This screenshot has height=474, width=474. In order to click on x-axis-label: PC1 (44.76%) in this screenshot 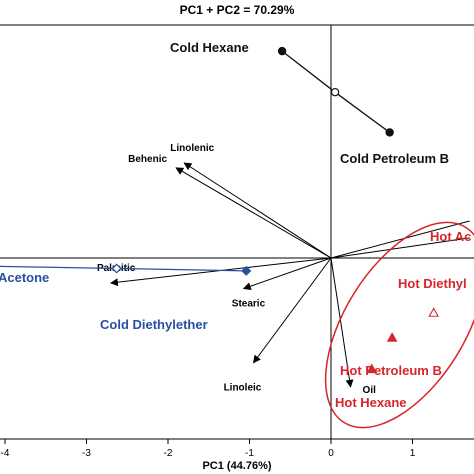, I will do `click(236, 466)`.